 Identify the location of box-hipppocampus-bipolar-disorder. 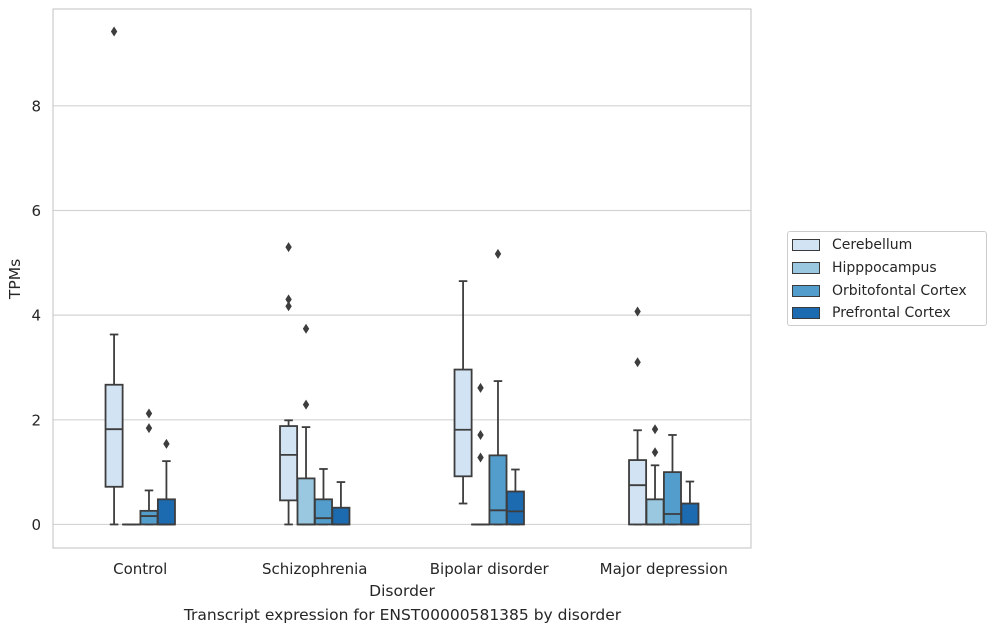
(480, 454).